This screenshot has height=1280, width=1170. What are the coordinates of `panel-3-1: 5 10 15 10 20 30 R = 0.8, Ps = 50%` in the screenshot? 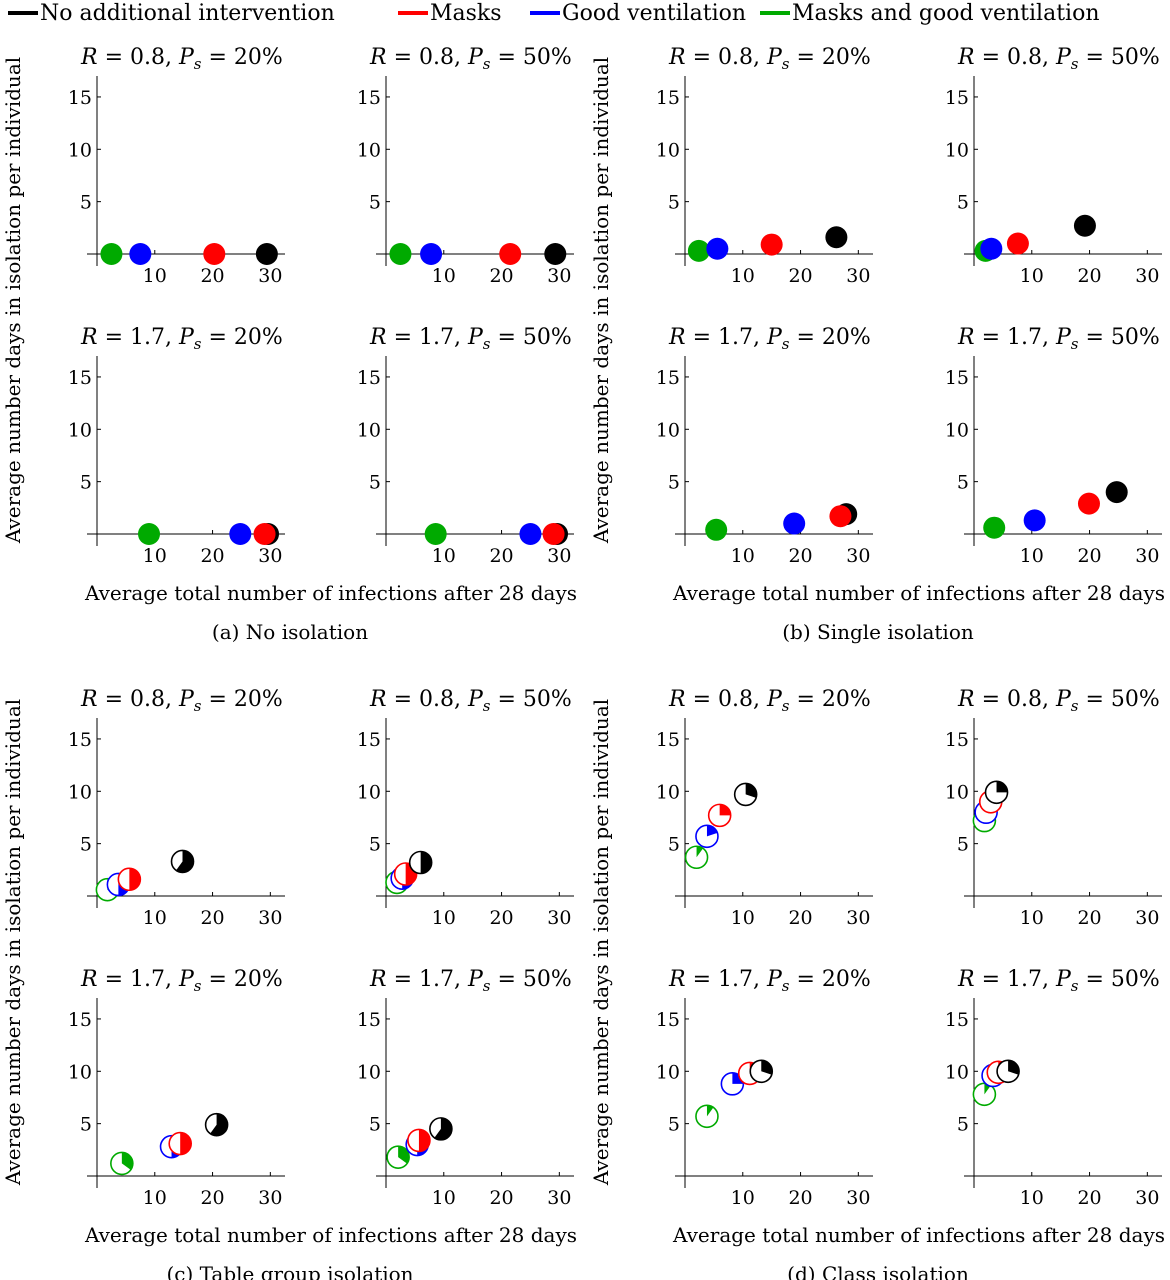 It's located at (1053, 808).